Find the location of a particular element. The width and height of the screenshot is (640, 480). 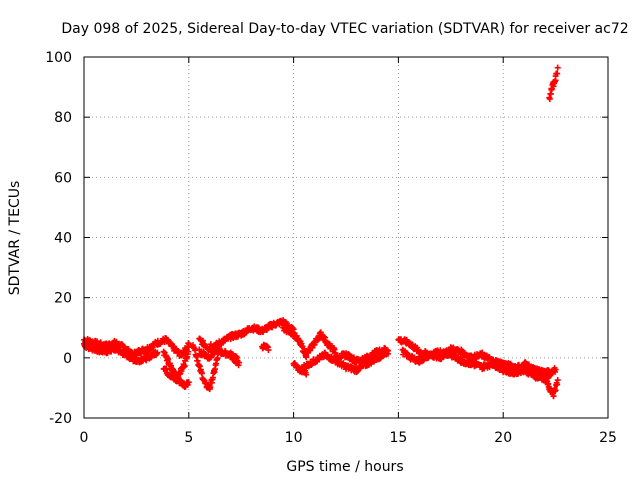

series-track-b is located at coordinates (121, 353).